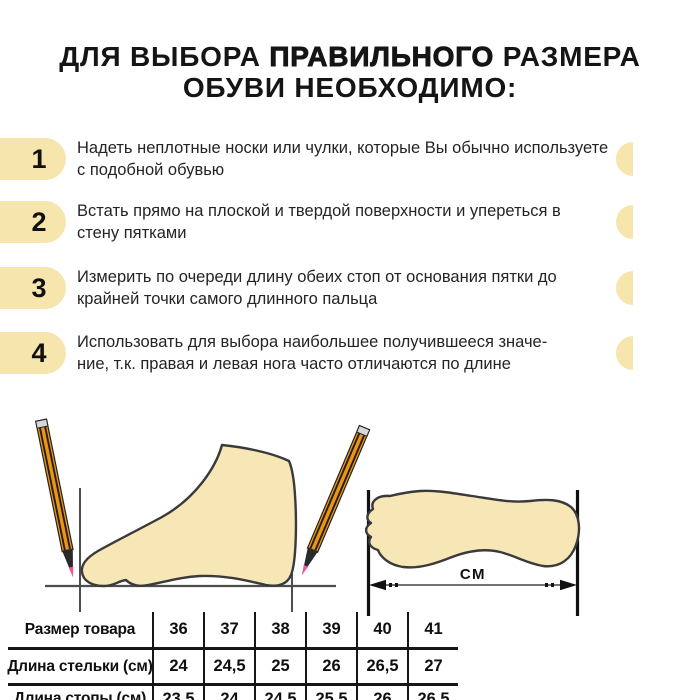  I want to click on arrowhead-right, so click(568, 585).